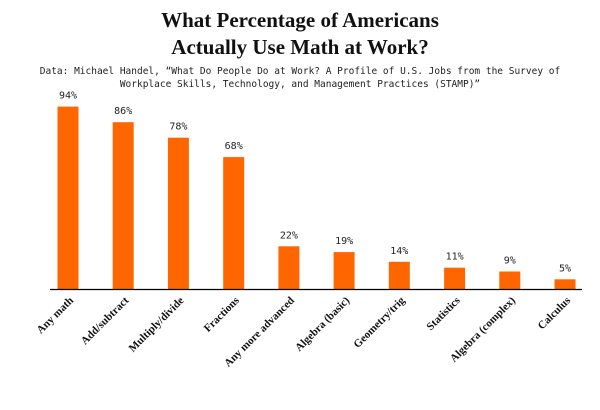  Describe the element at coordinates (300, 47) in the screenshot. I see `chart-title-line-2: Actually Use Math at Work?` at that location.